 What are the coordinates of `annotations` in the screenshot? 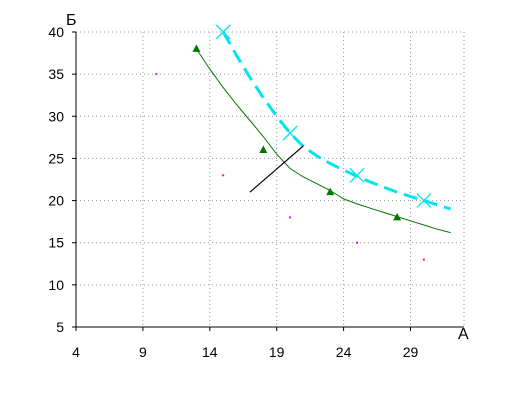 It's located at (276, 169).